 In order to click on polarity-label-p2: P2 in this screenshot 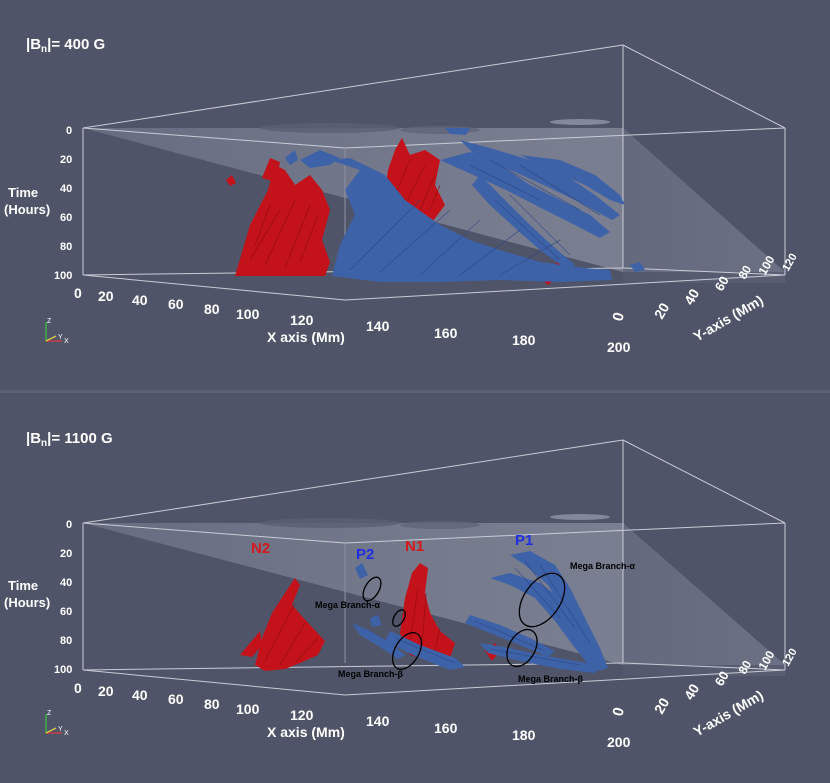, I will do `click(365, 554)`.